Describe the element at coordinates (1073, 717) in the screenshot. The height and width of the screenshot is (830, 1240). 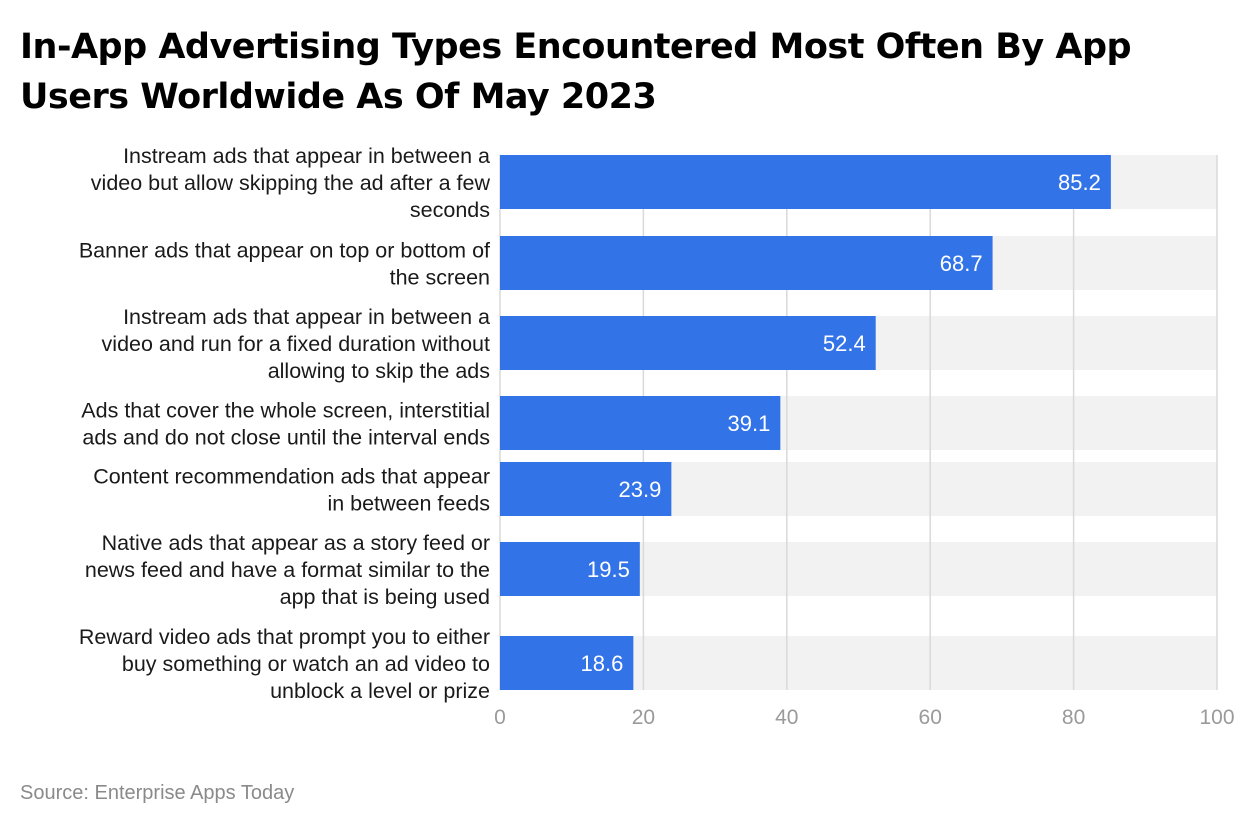
I see `x-tick-label: 80` at that location.